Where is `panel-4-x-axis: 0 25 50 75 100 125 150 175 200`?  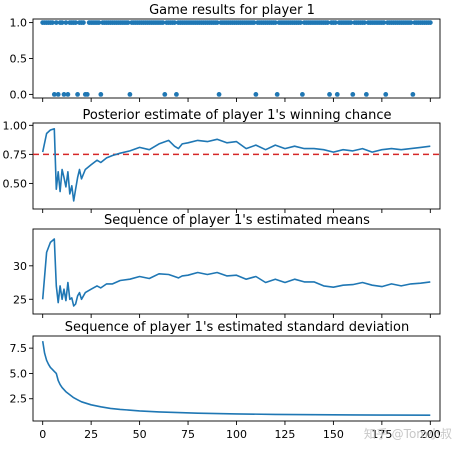 panel-4-x-axis: 0 25 50 75 100 125 150 175 200 is located at coordinates (240, 431).